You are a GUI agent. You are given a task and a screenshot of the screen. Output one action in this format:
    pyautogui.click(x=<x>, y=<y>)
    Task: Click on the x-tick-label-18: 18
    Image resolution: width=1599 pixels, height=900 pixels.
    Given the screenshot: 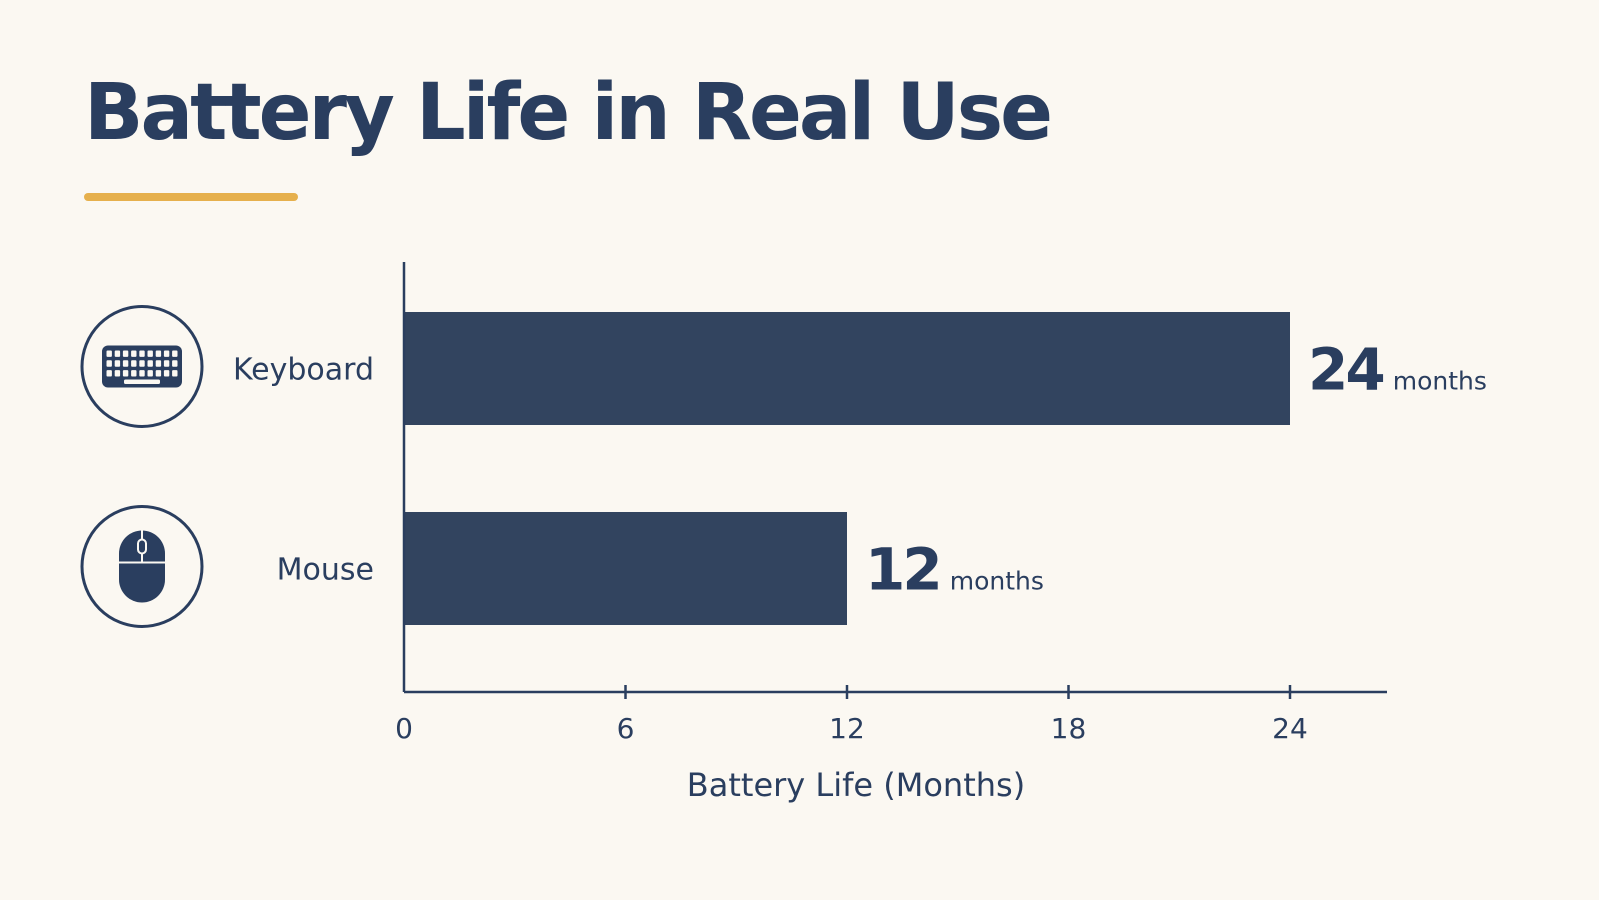 What is the action you would take?
    pyautogui.click(x=1069, y=728)
    